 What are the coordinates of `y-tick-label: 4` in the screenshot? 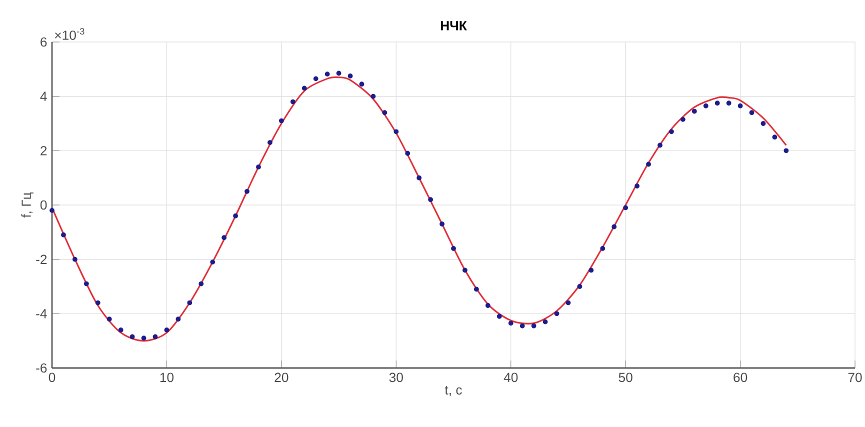 It's located at (43, 96).